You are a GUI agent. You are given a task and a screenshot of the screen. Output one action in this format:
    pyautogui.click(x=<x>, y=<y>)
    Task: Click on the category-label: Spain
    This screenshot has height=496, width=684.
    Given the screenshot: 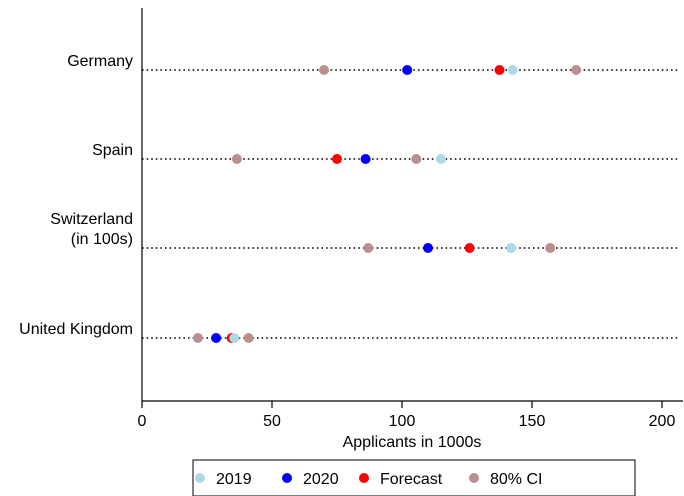 What is the action you would take?
    pyautogui.click(x=112, y=150)
    